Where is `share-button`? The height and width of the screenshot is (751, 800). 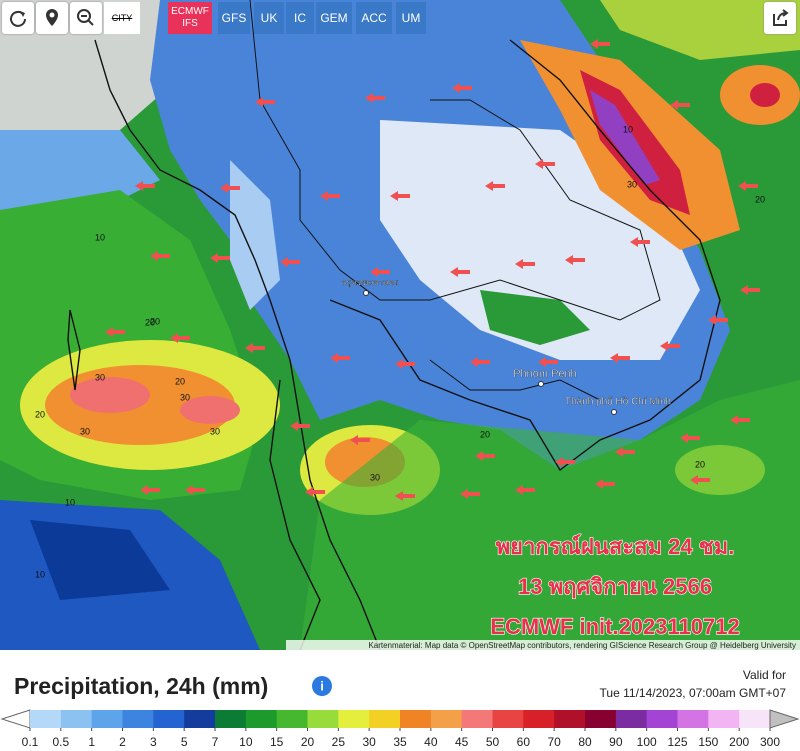 share-button is located at coordinates (780, 18).